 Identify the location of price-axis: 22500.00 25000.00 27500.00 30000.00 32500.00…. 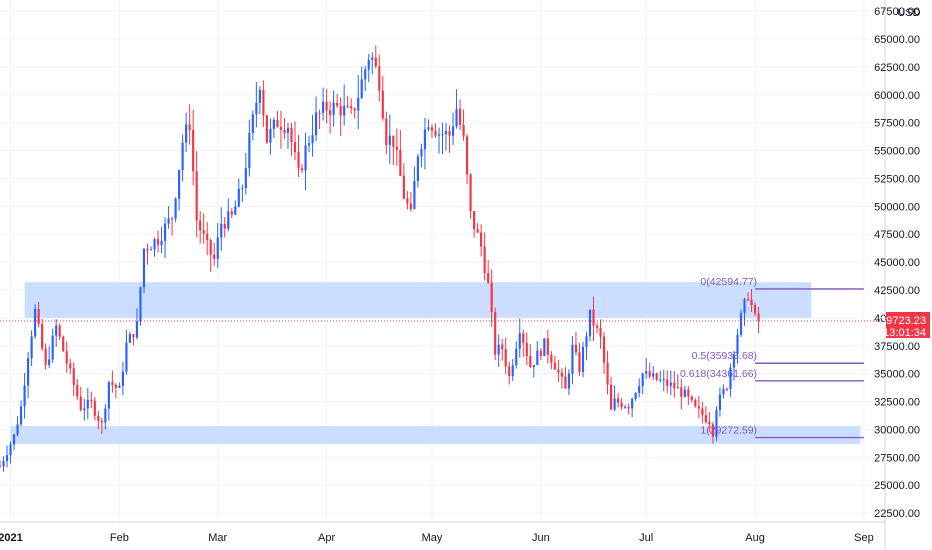
(897, 263).